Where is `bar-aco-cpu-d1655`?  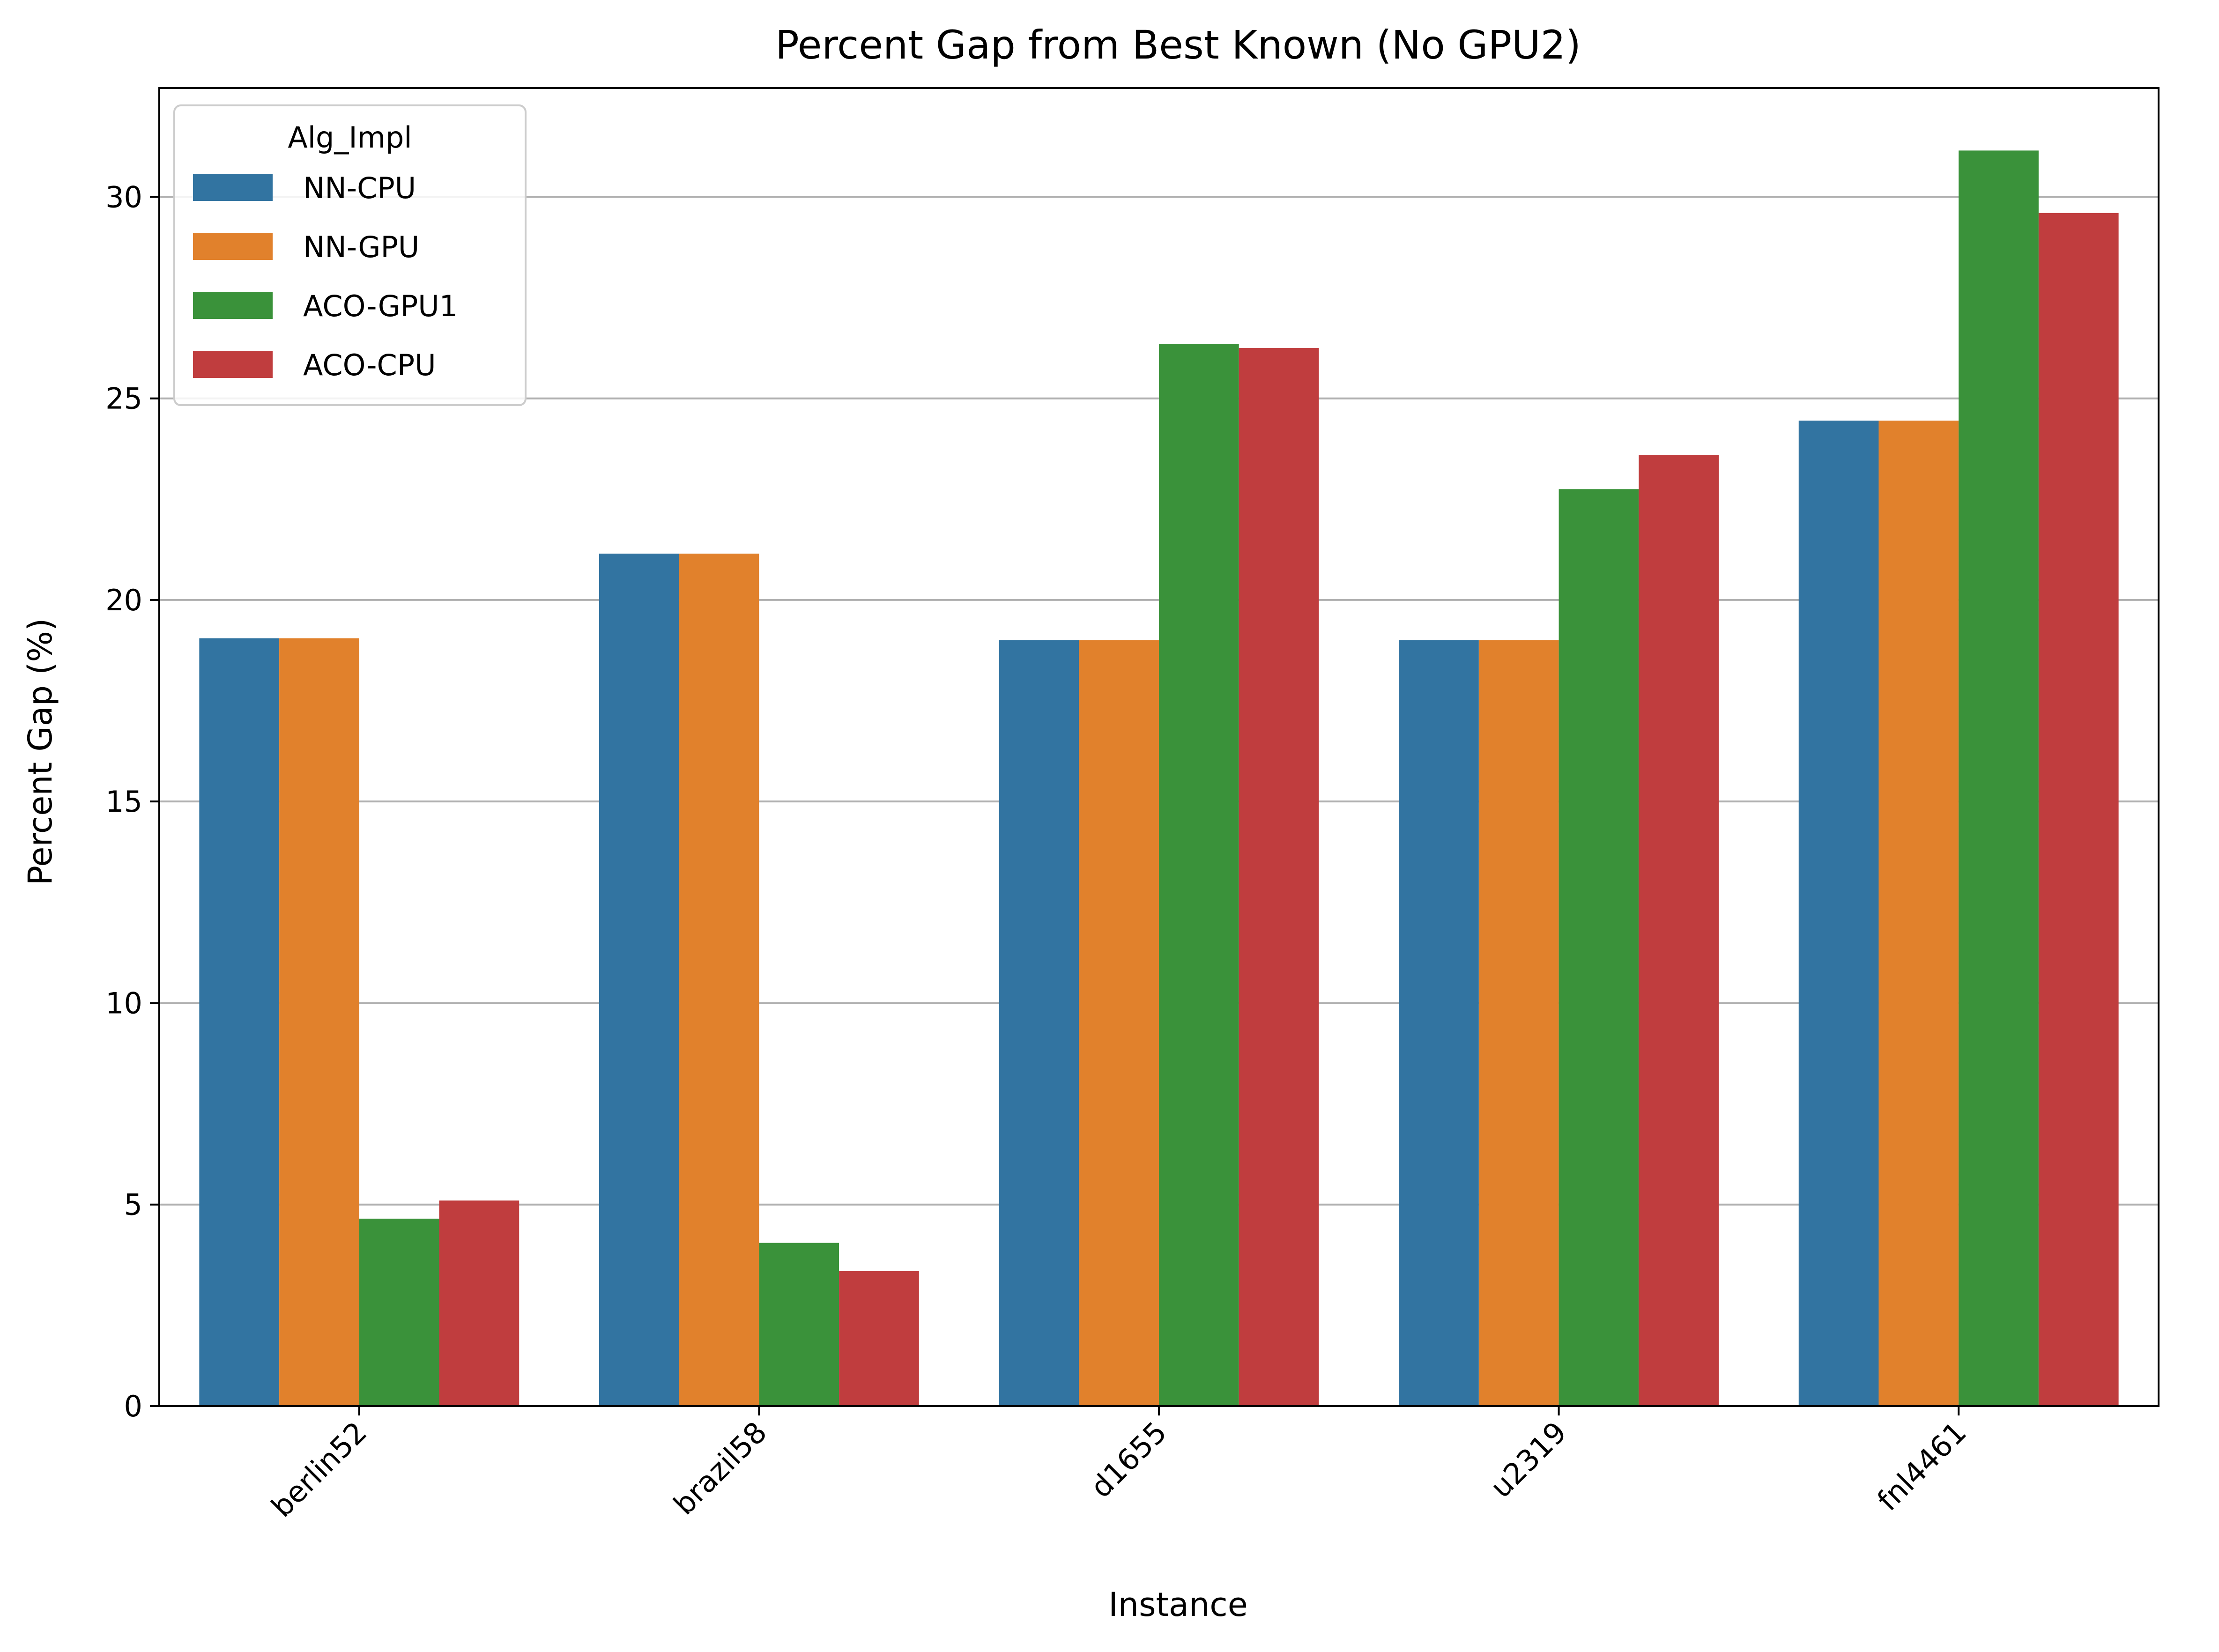 bar-aco-cpu-d1655 is located at coordinates (1279, 877).